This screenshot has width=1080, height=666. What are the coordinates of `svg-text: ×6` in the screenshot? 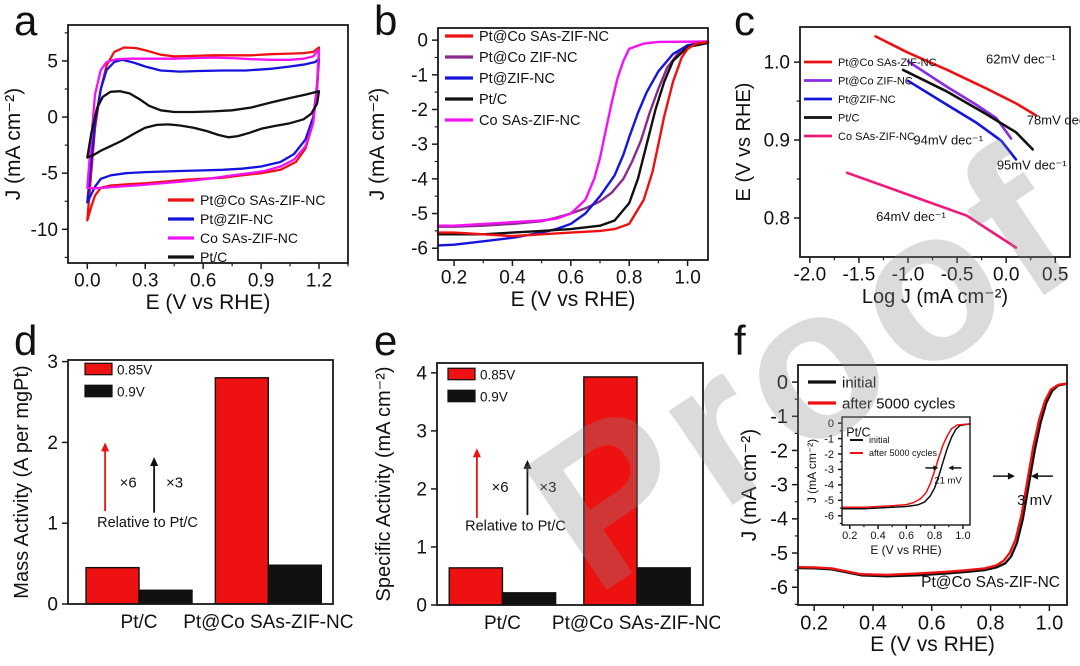 It's located at (500, 487).